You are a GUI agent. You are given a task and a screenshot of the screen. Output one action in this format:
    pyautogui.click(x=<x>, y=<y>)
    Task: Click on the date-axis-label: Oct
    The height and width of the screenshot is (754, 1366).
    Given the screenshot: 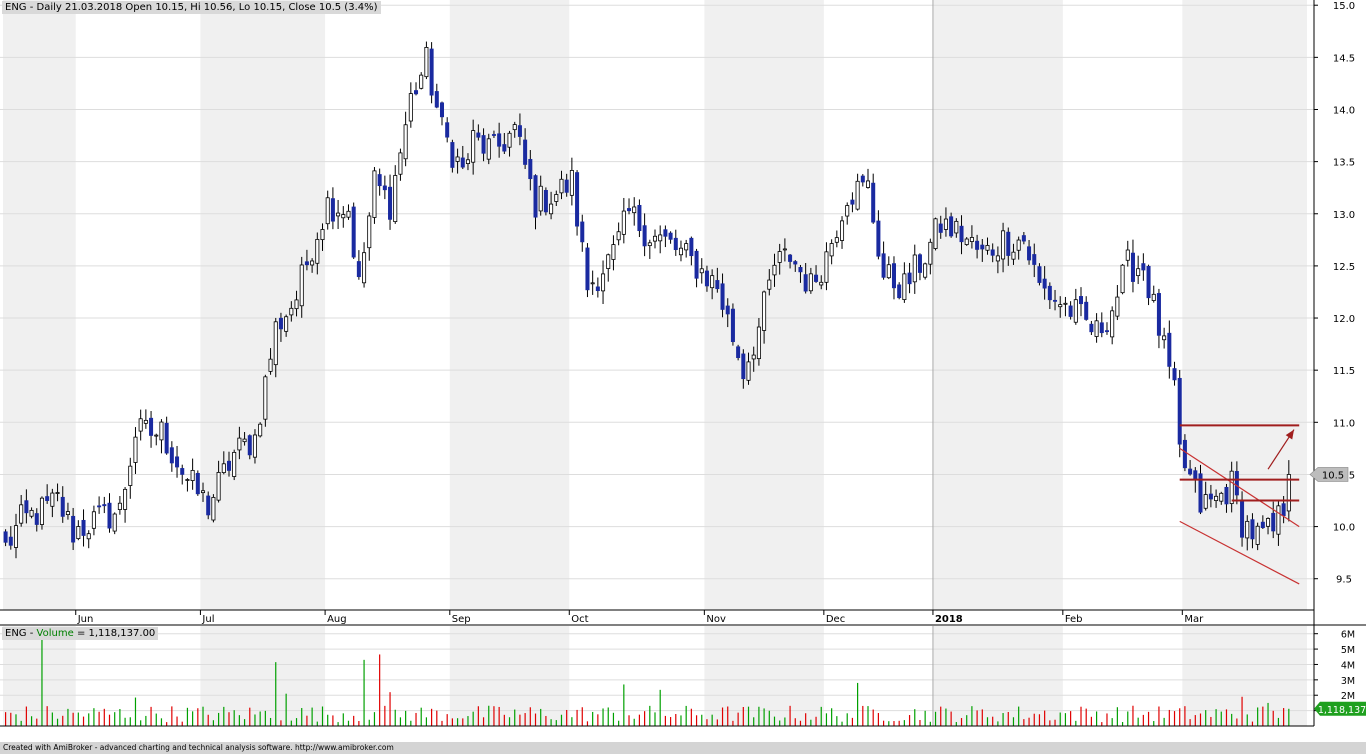 What is the action you would take?
    pyautogui.click(x=579, y=619)
    